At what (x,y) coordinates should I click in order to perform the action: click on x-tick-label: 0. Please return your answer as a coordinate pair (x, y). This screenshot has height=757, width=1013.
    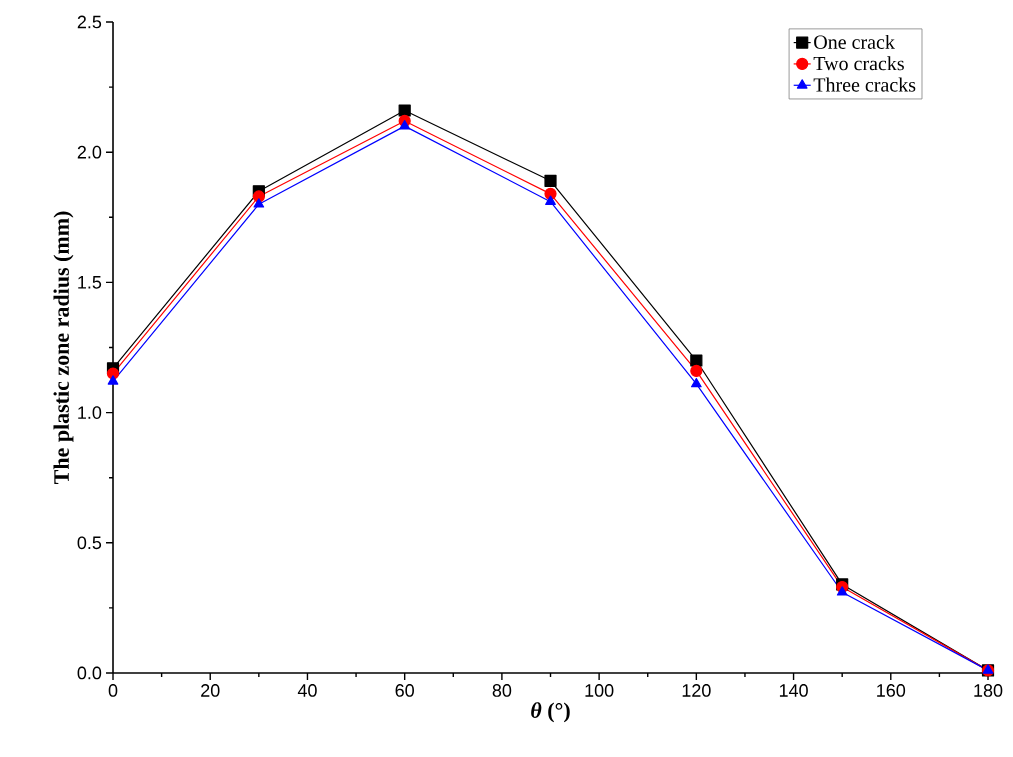
    Looking at the image, I should click on (113, 690).